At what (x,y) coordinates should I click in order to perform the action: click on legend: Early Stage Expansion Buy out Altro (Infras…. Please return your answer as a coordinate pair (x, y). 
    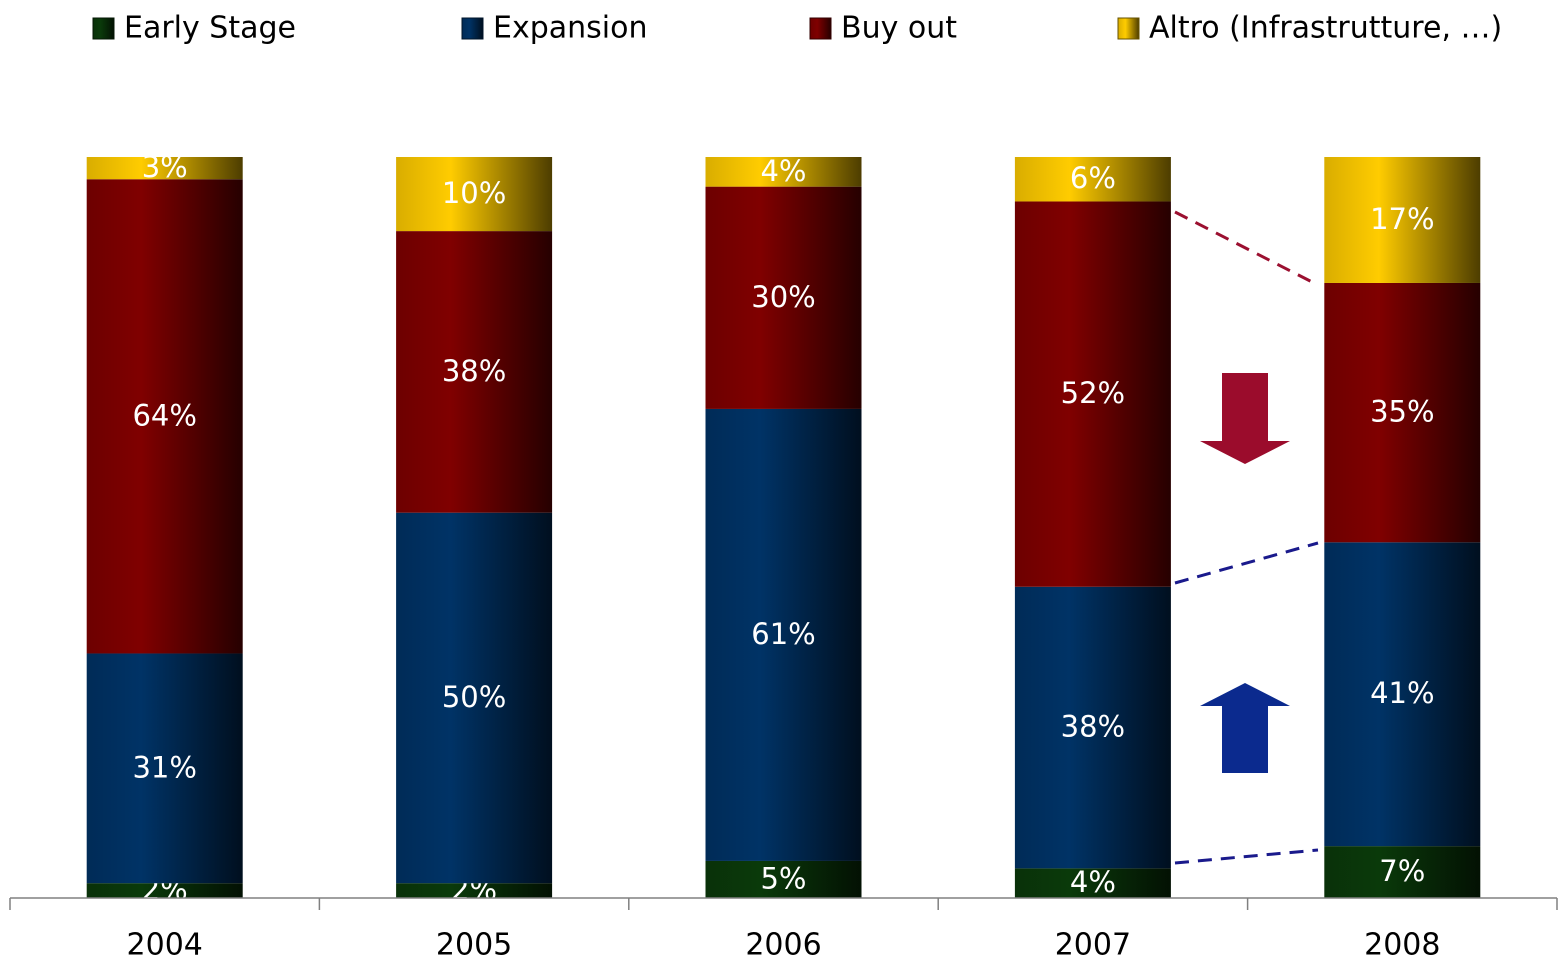
    Looking at the image, I should click on (797, 28).